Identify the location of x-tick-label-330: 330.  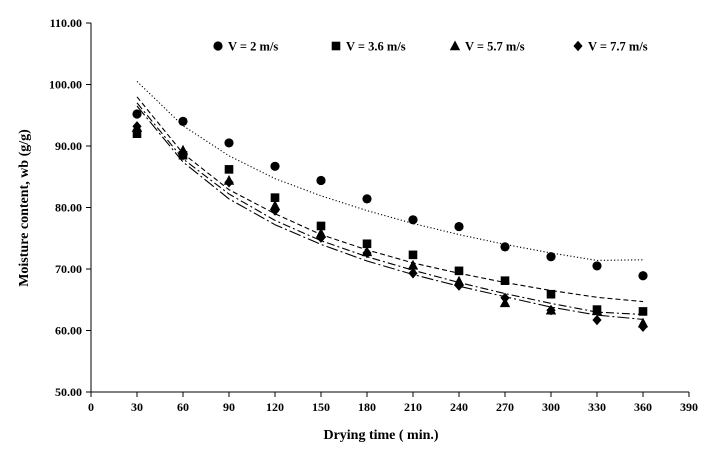
(597, 407).